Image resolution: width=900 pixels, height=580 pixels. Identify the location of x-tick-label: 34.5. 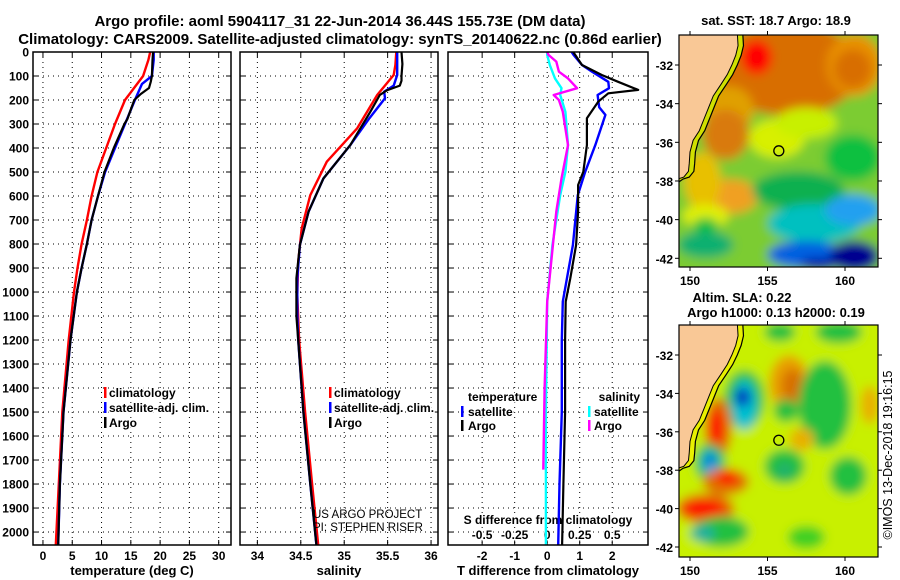
(301, 556).